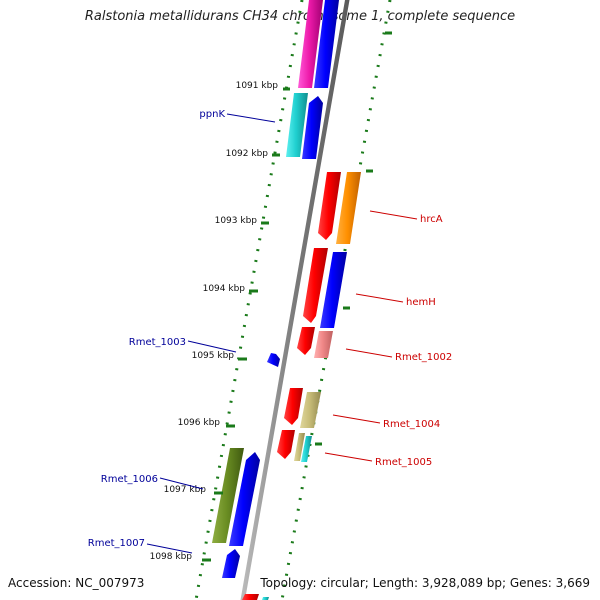  What do you see at coordinates (212, 114) in the screenshot?
I see `gene-label-ppnK: ppnK` at bounding box center [212, 114].